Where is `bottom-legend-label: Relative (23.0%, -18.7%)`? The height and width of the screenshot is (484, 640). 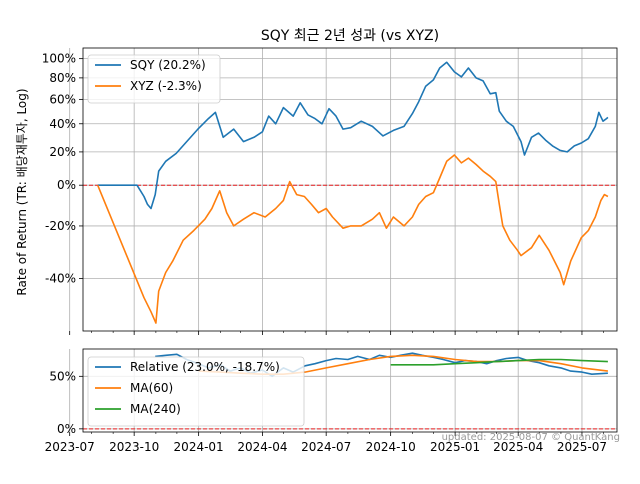 bottom-legend-label: Relative (23.0%, -18.7%) is located at coordinates (205, 367).